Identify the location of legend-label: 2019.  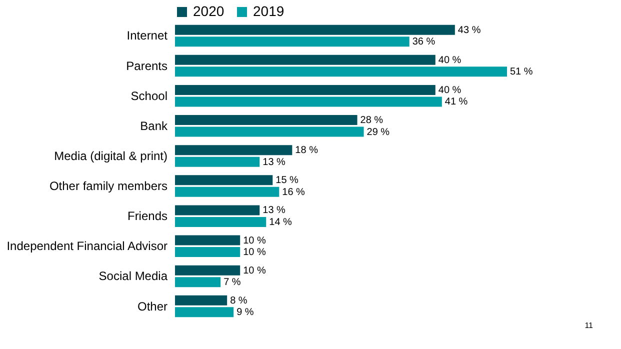
(268, 11).